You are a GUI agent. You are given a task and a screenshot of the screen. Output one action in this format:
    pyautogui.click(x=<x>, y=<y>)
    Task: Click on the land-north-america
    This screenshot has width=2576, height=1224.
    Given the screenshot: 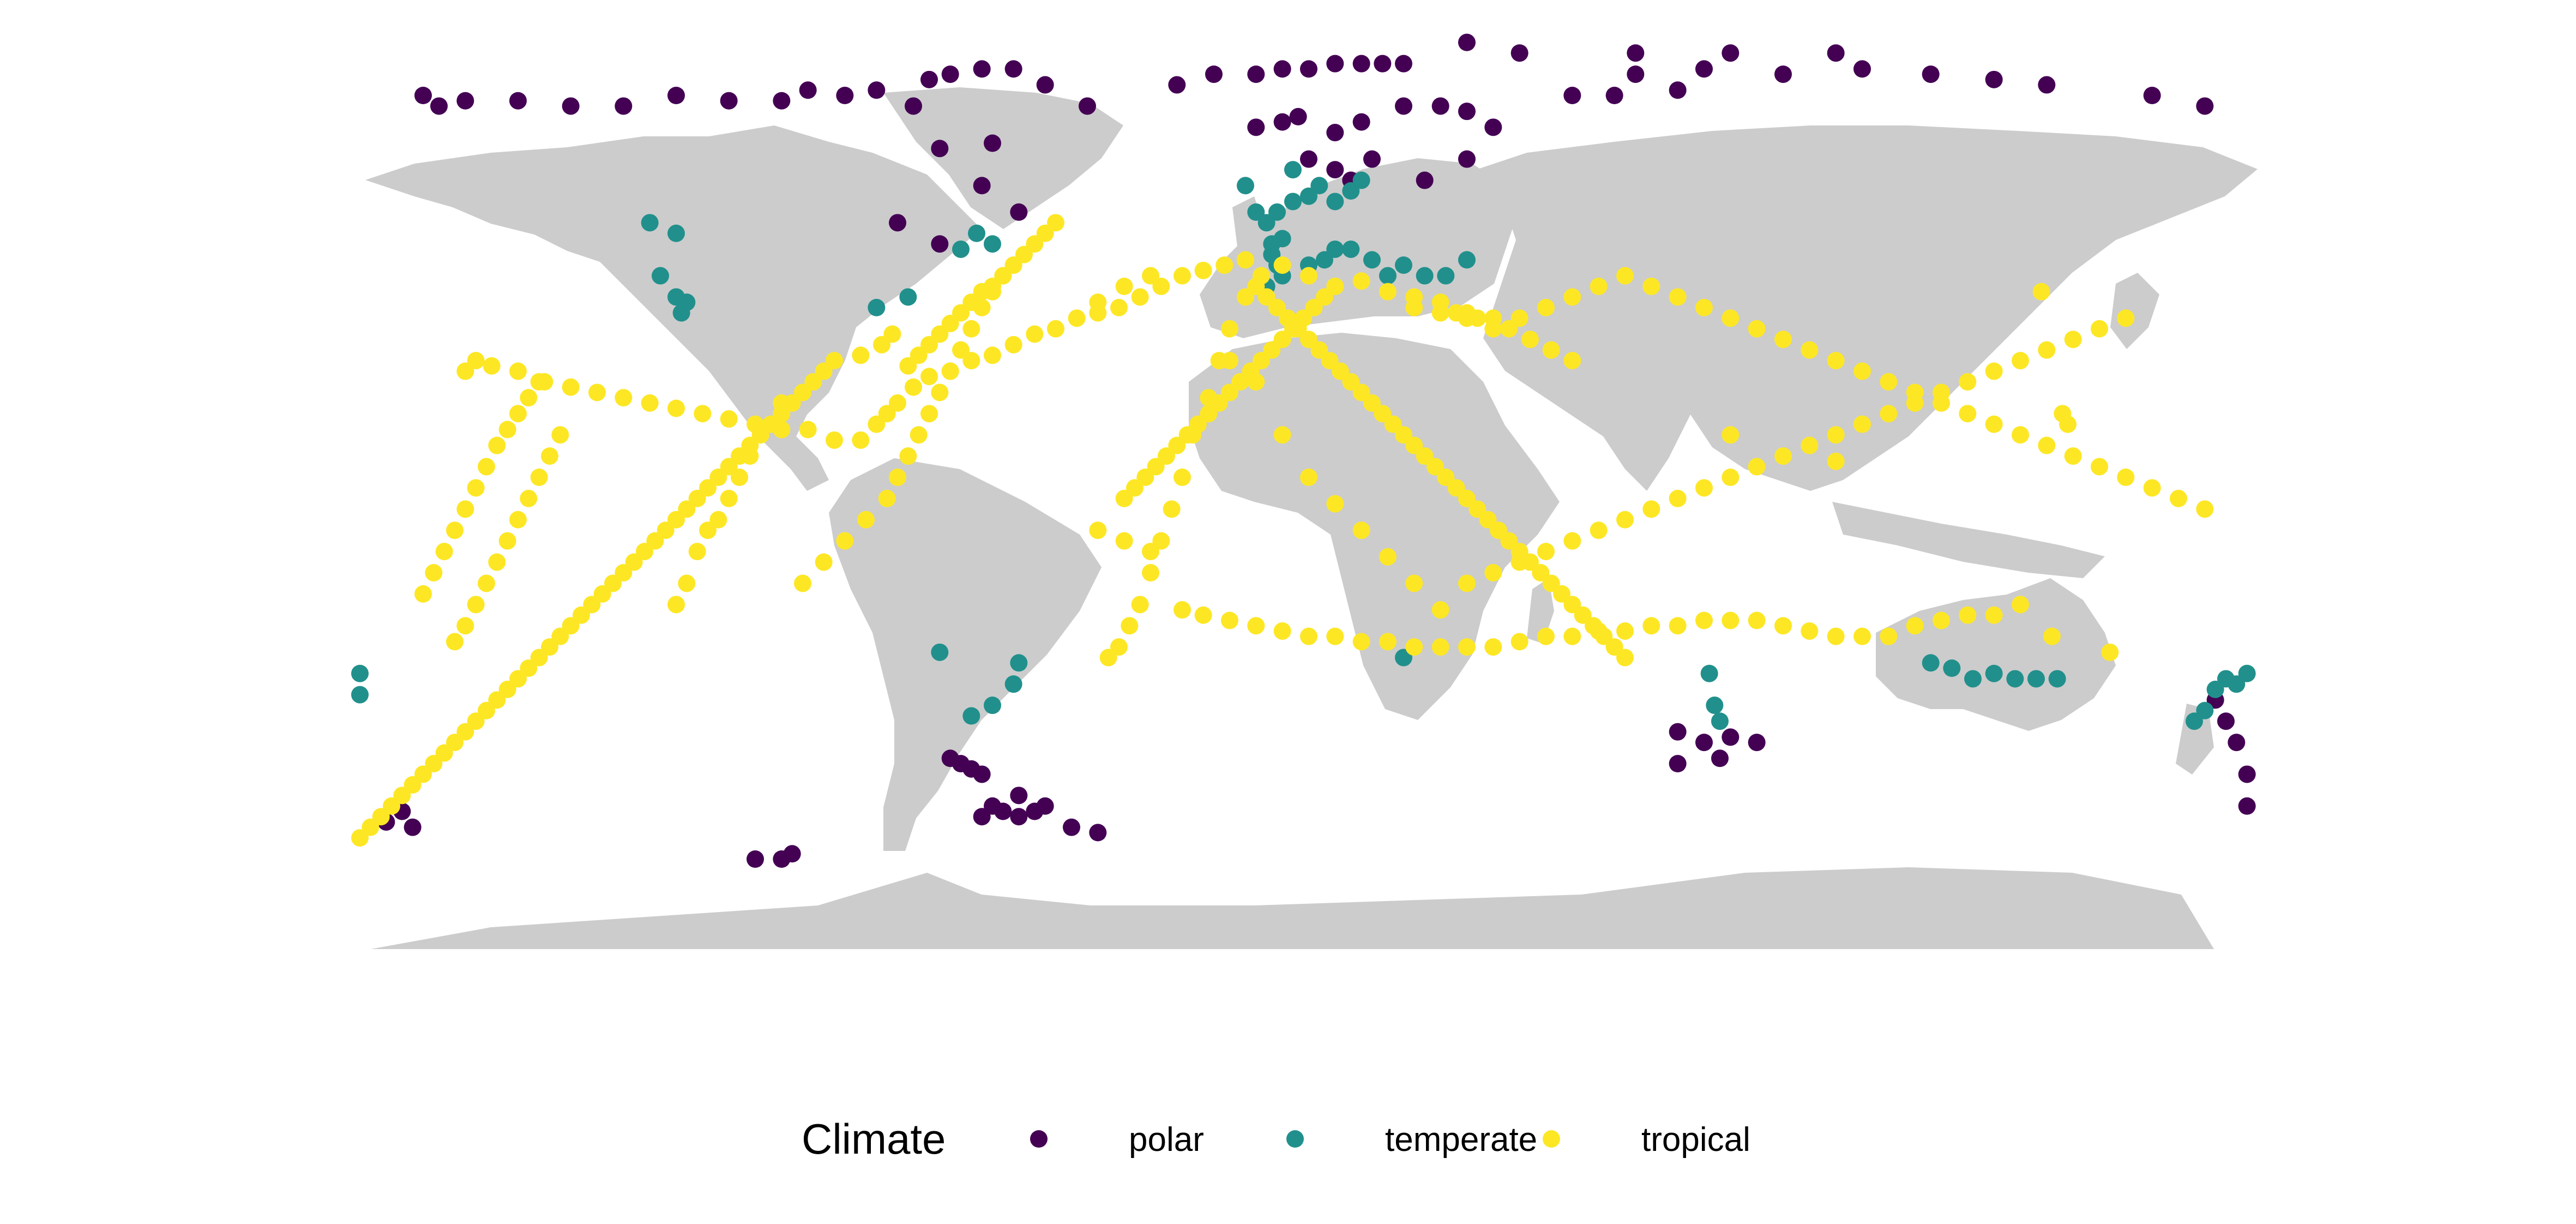 What is the action you would take?
    pyautogui.click(x=673, y=308)
    